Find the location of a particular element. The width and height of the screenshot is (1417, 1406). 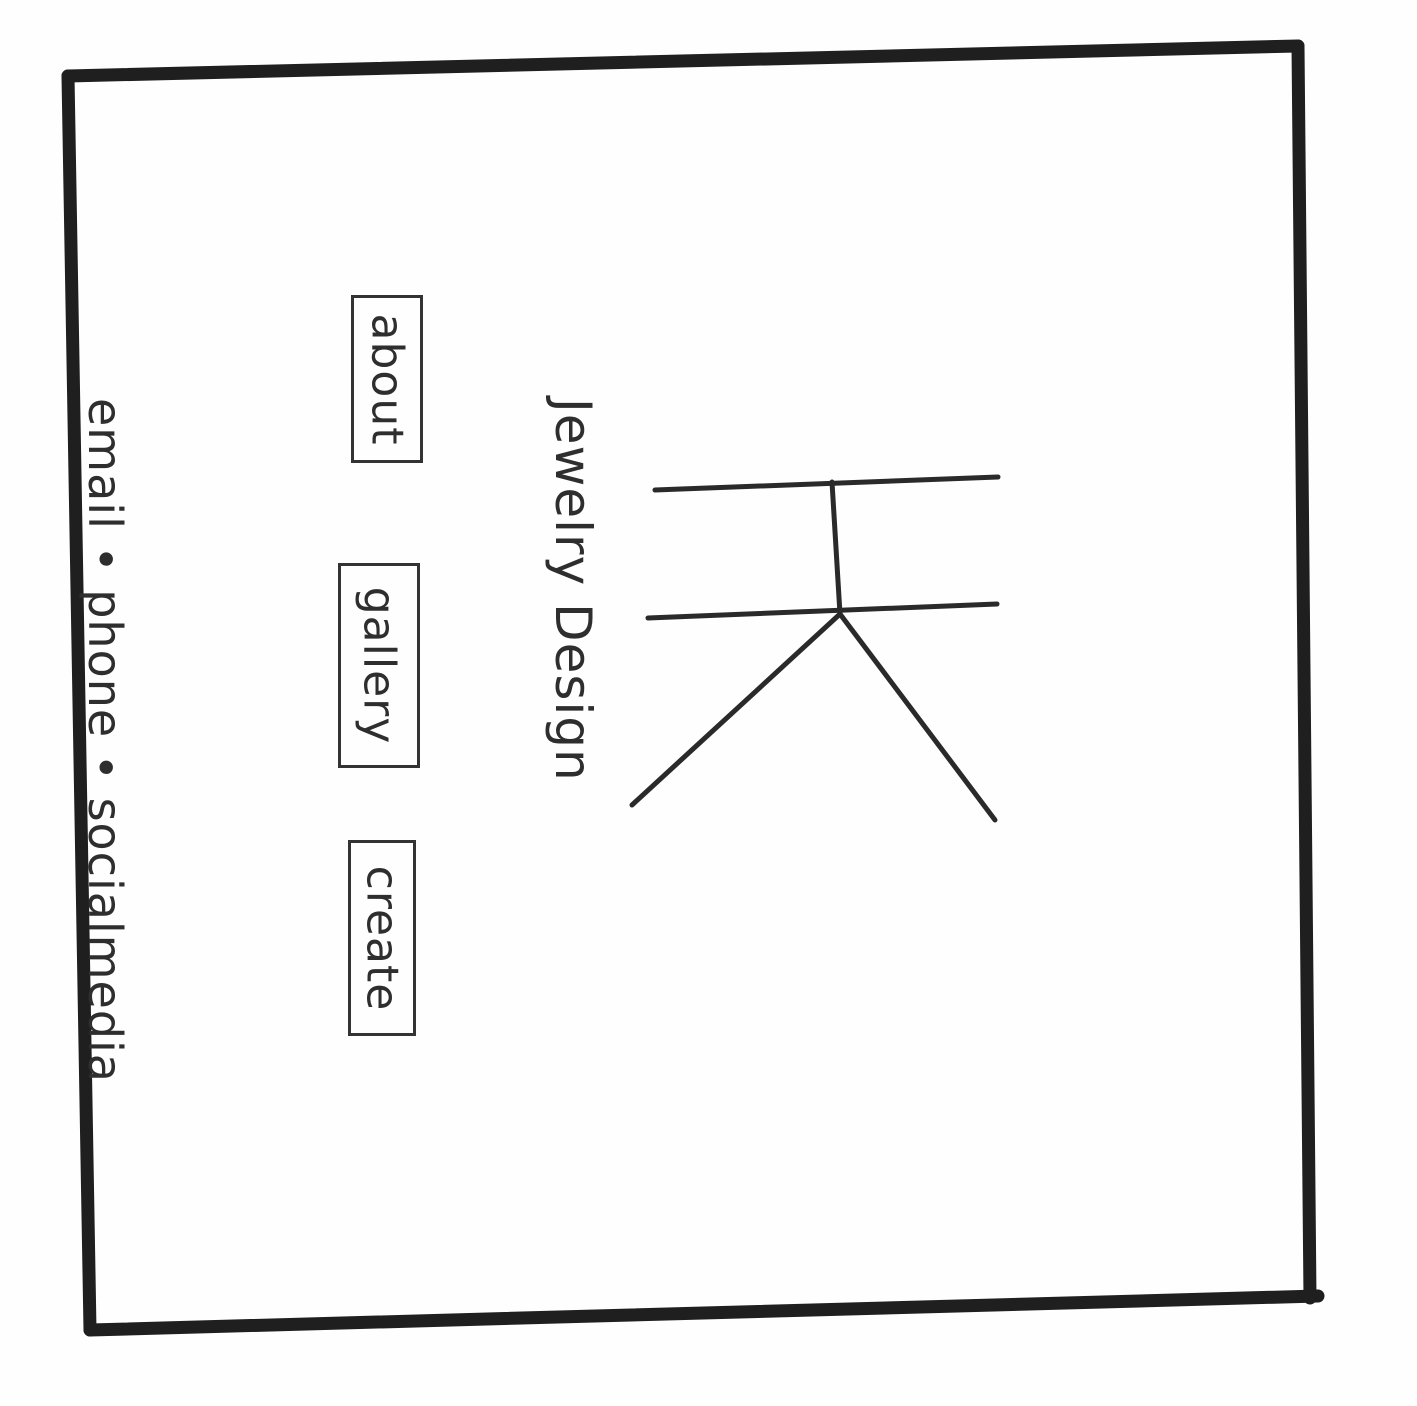

logo-left-leg is located at coordinates (736, 709).